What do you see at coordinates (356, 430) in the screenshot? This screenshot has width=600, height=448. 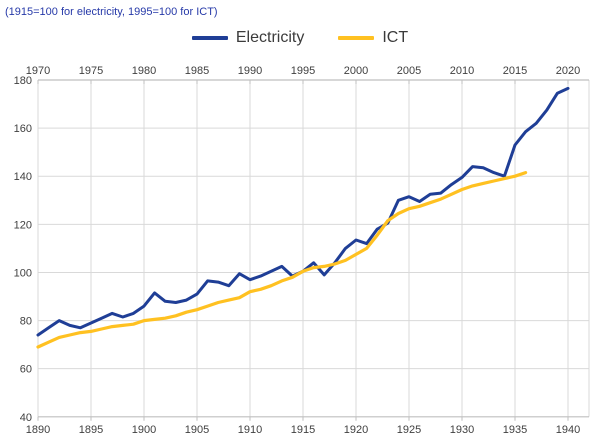 I see `bottom-axis-label-1920: 1920` at bounding box center [356, 430].